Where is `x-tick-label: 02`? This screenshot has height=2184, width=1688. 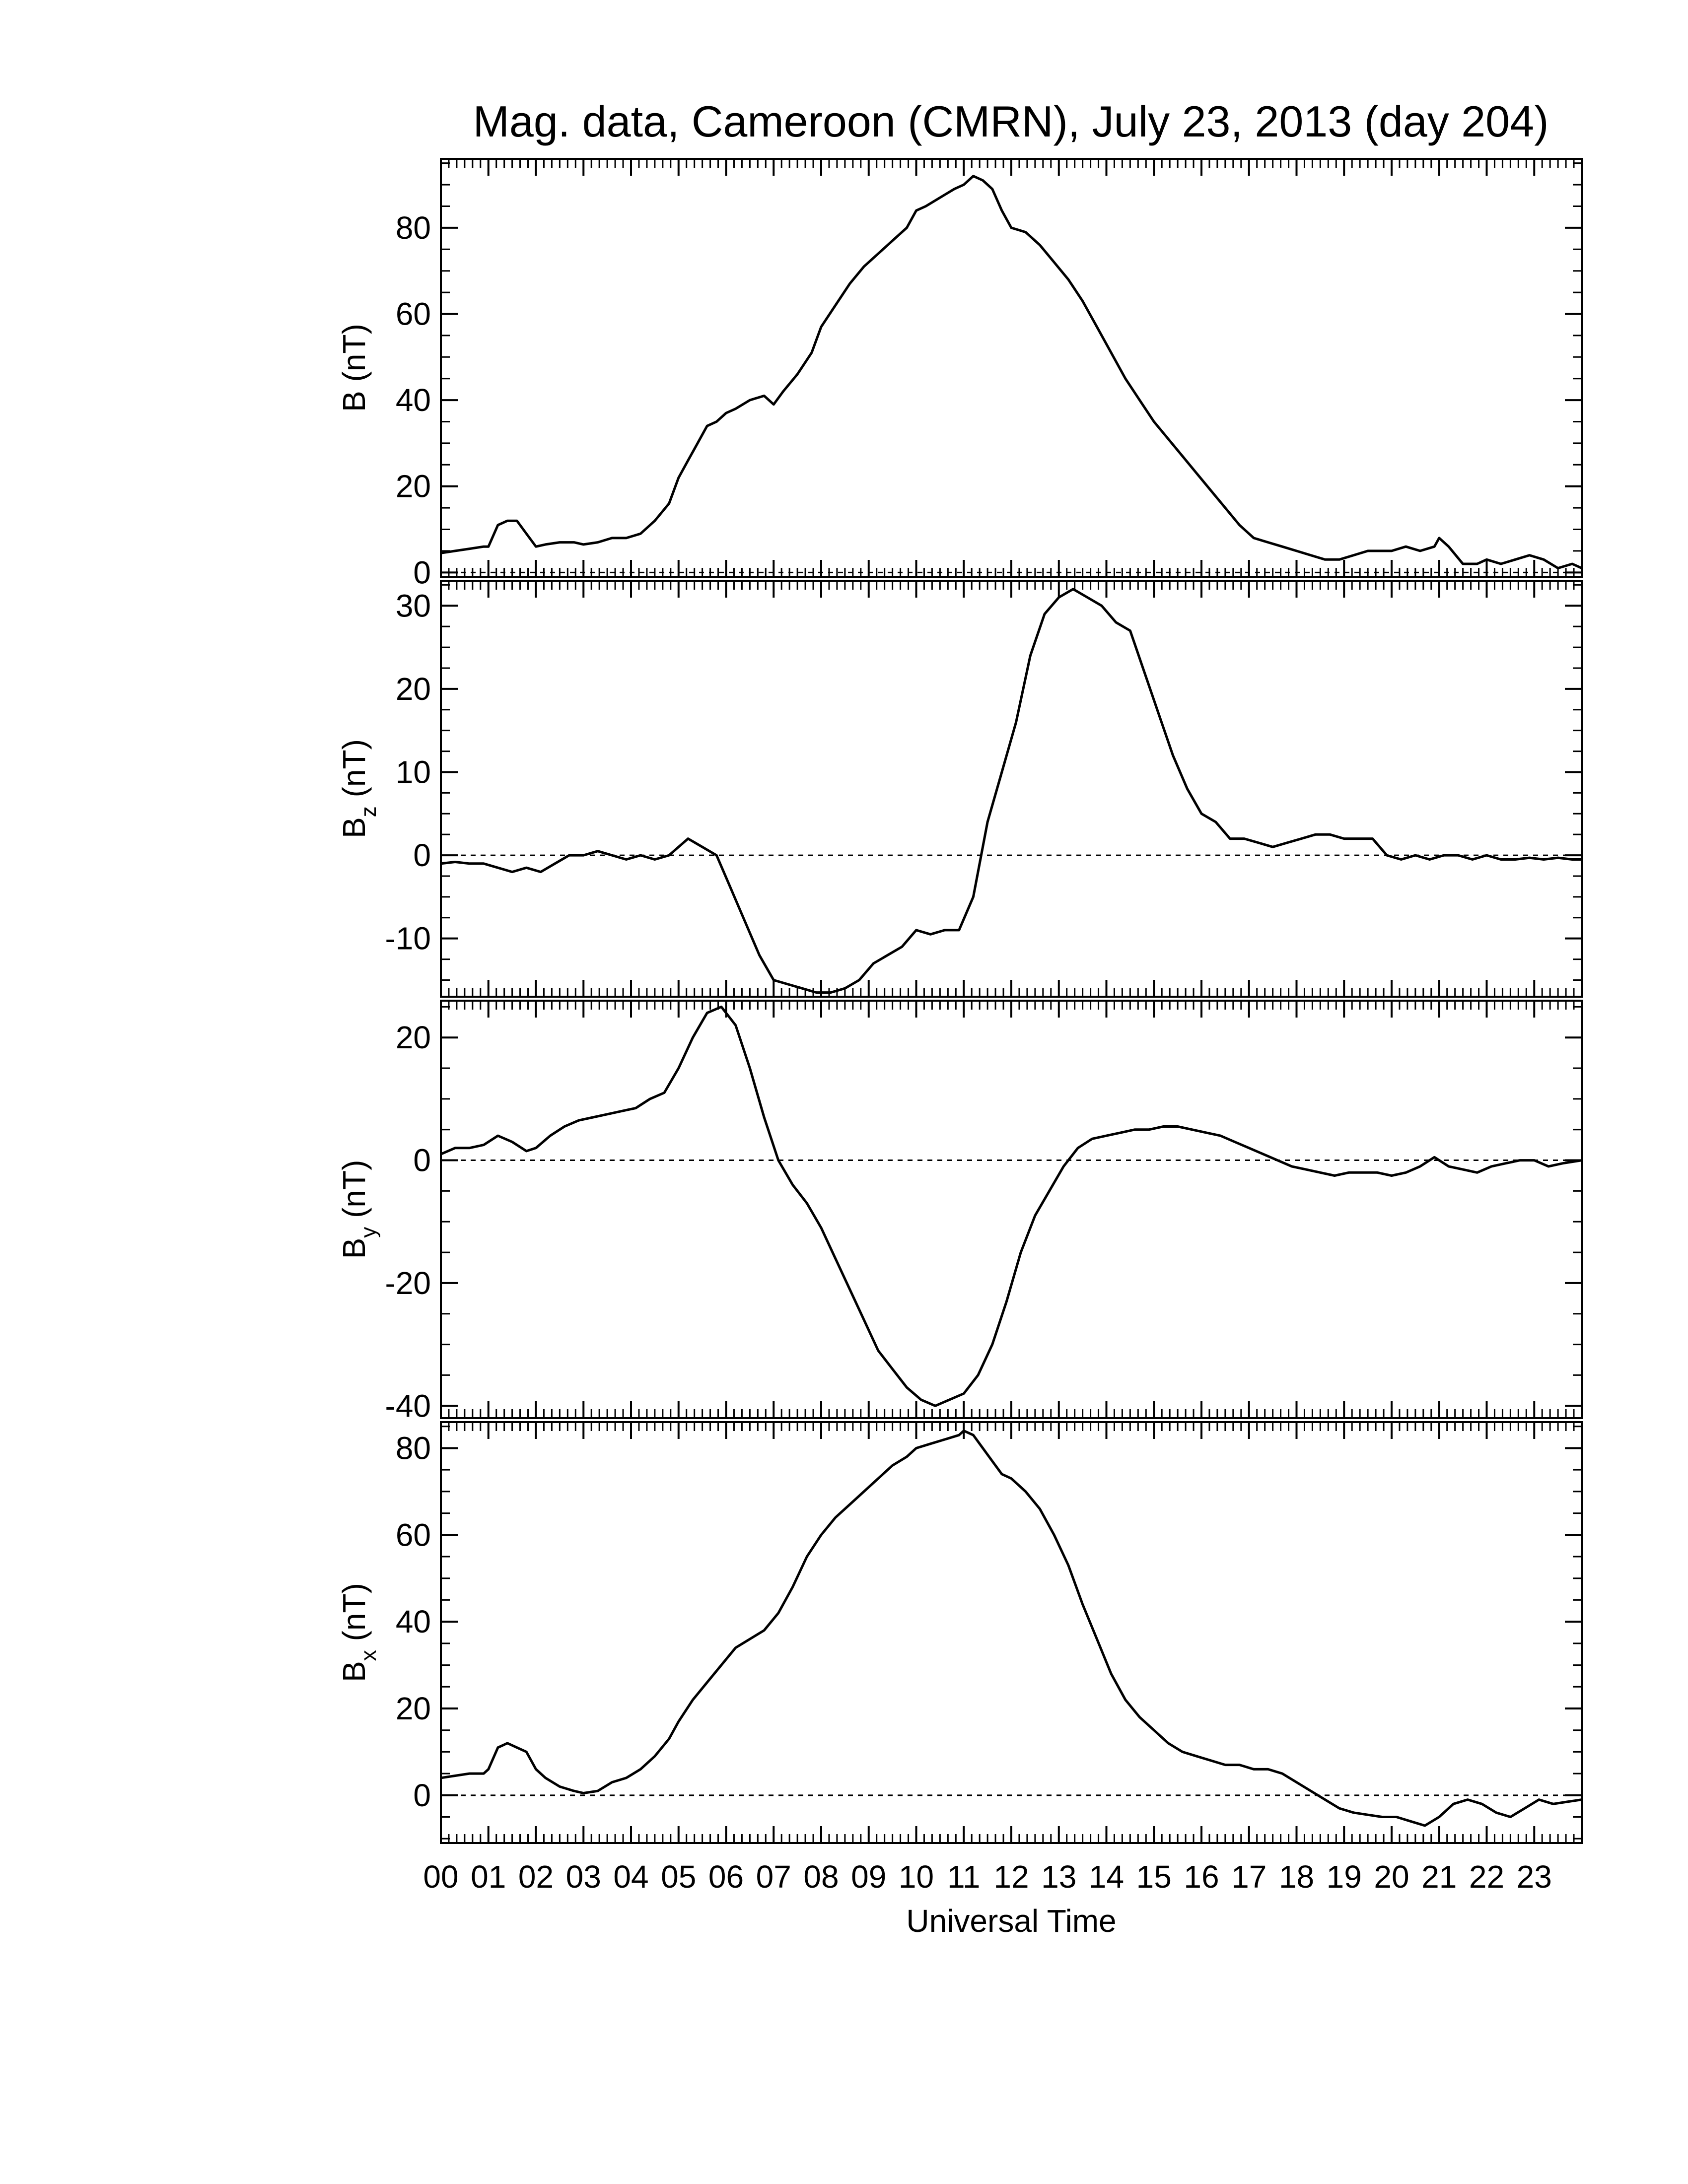 x-tick-label: 02 is located at coordinates (536, 1877).